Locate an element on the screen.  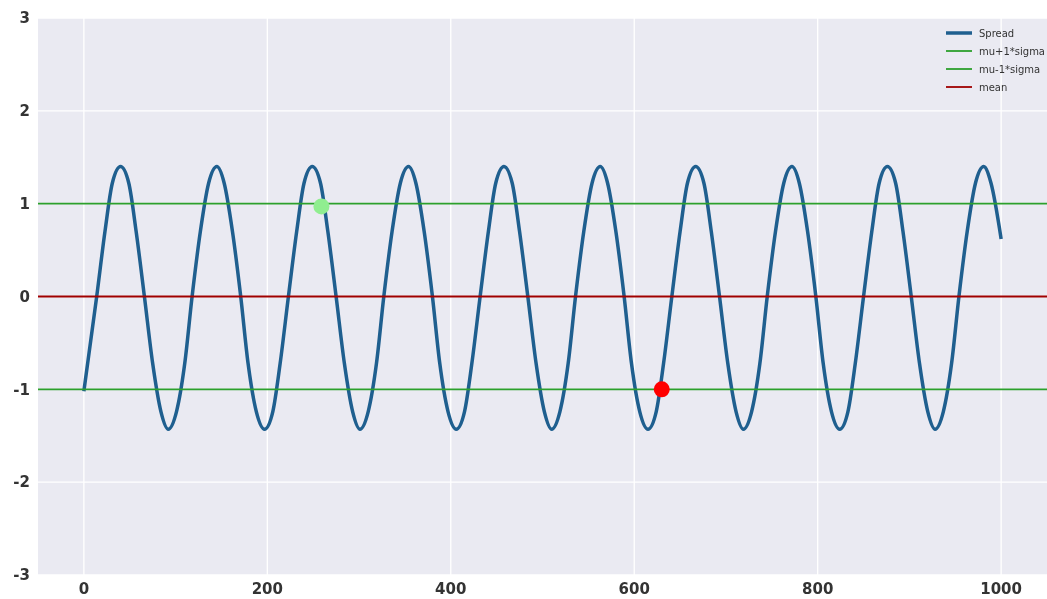
x-tick-label: 400 is located at coordinates (451, 588).